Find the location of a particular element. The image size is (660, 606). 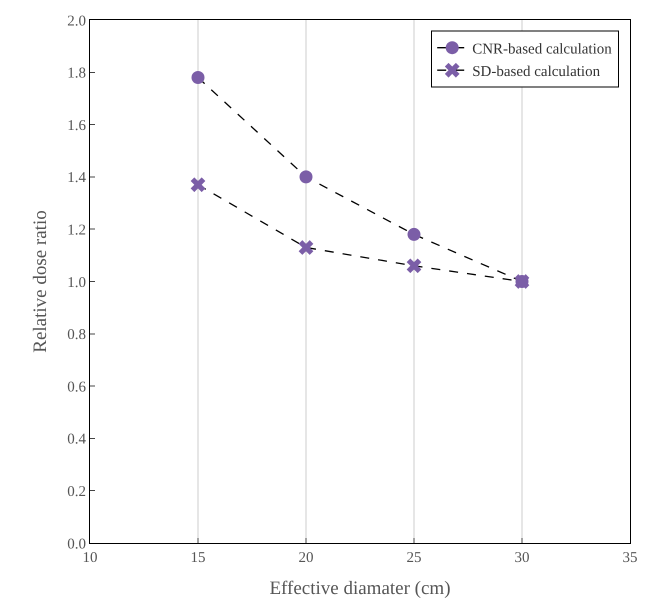

legend-label: SD-based calculation is located at coordinates (536, 72).